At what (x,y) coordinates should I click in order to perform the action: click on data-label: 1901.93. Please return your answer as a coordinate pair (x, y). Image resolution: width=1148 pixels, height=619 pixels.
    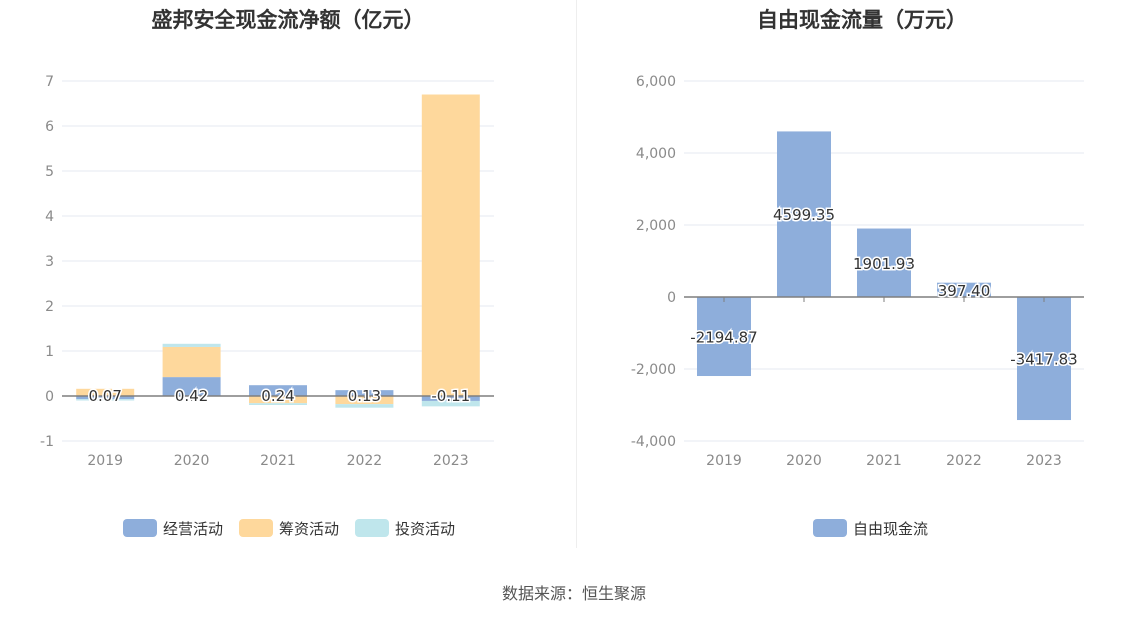
    Looking at the image, I should click on (884, 264).